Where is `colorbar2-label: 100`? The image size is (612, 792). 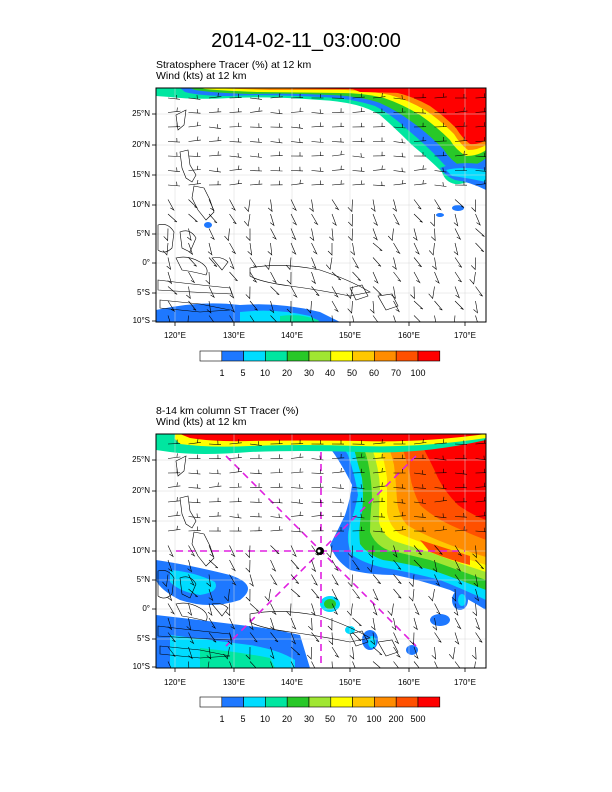
colorbar2-label: 100 is located at coordinates (374, 719).